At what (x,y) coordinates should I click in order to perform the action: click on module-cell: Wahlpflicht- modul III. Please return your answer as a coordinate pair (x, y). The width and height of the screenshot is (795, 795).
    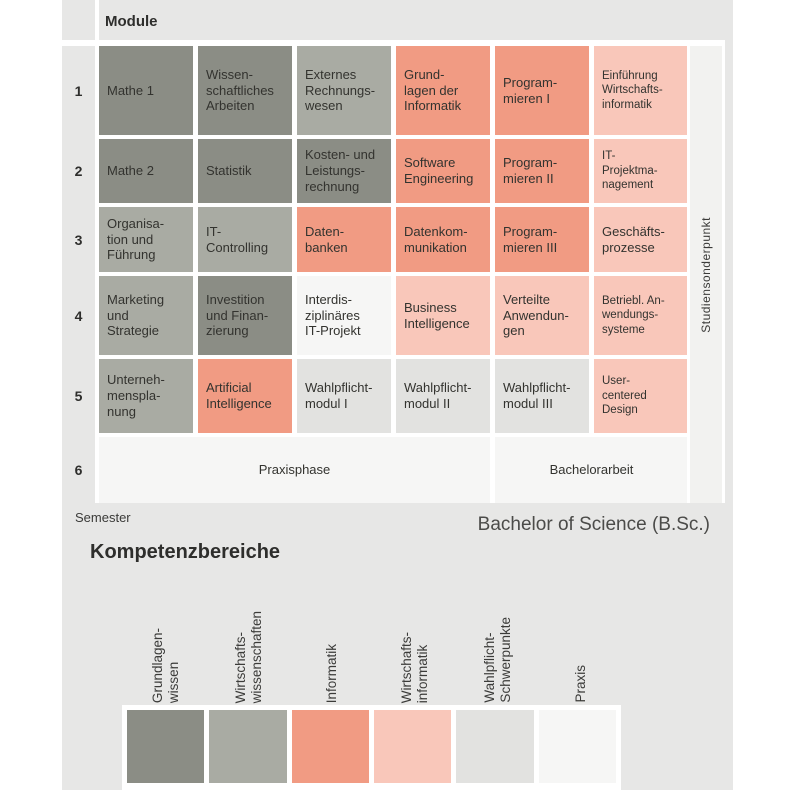
    Looking at the image, I should click on (542, 396).